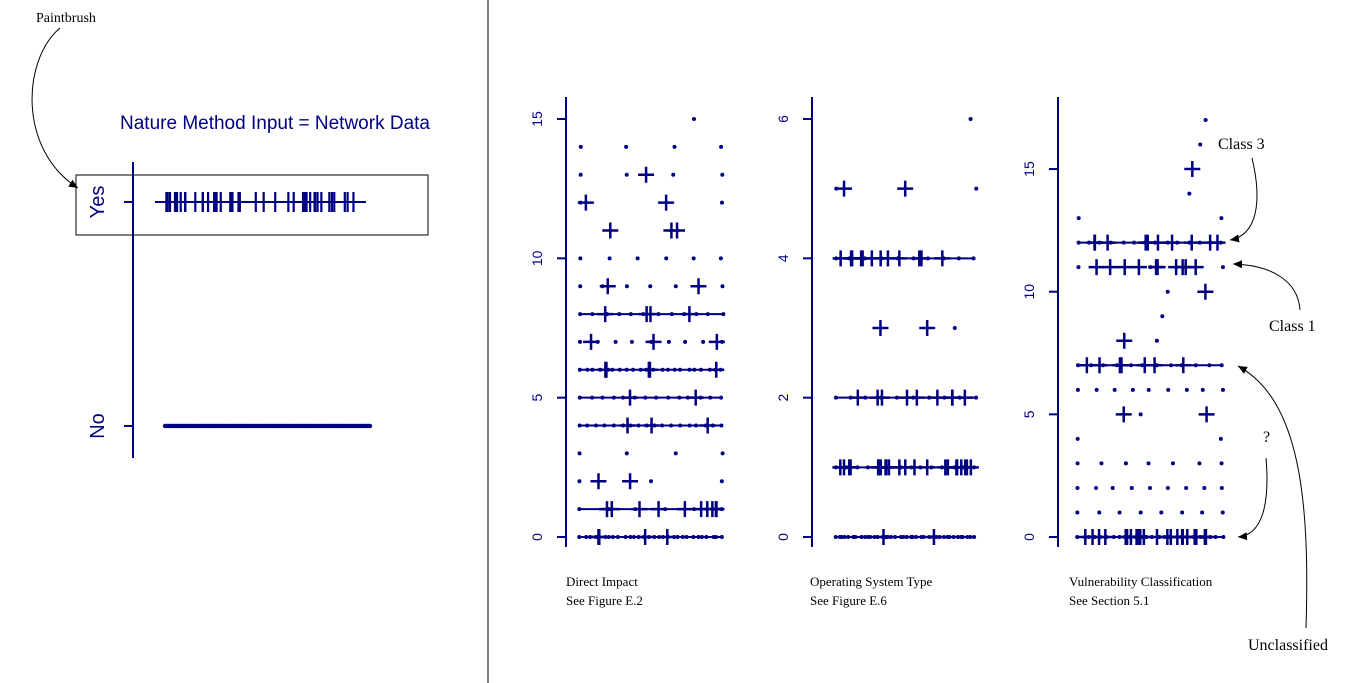  I want to click on class3-annotation: Class 3, so click(1241, 144).